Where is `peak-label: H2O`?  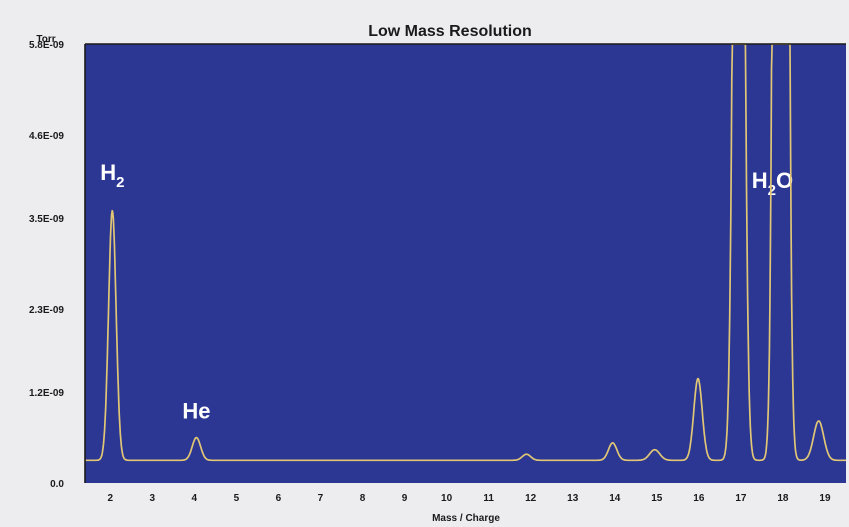
peak-label: H2O is located at coordinates (772, 183).